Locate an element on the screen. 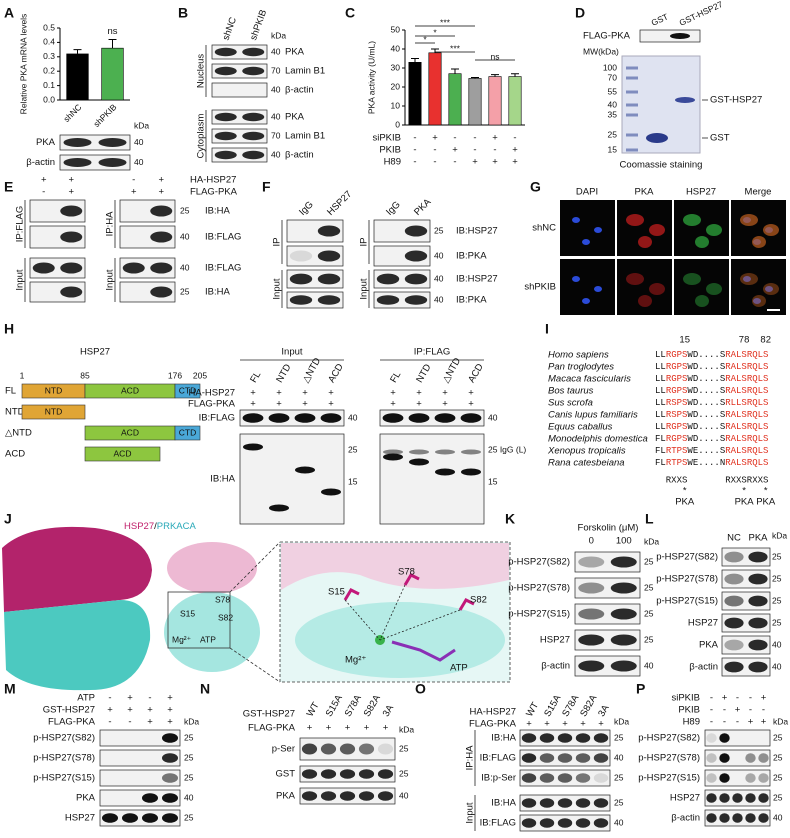 This screenshot has height=838, width=790. domain is located at coordinates (187, 391).